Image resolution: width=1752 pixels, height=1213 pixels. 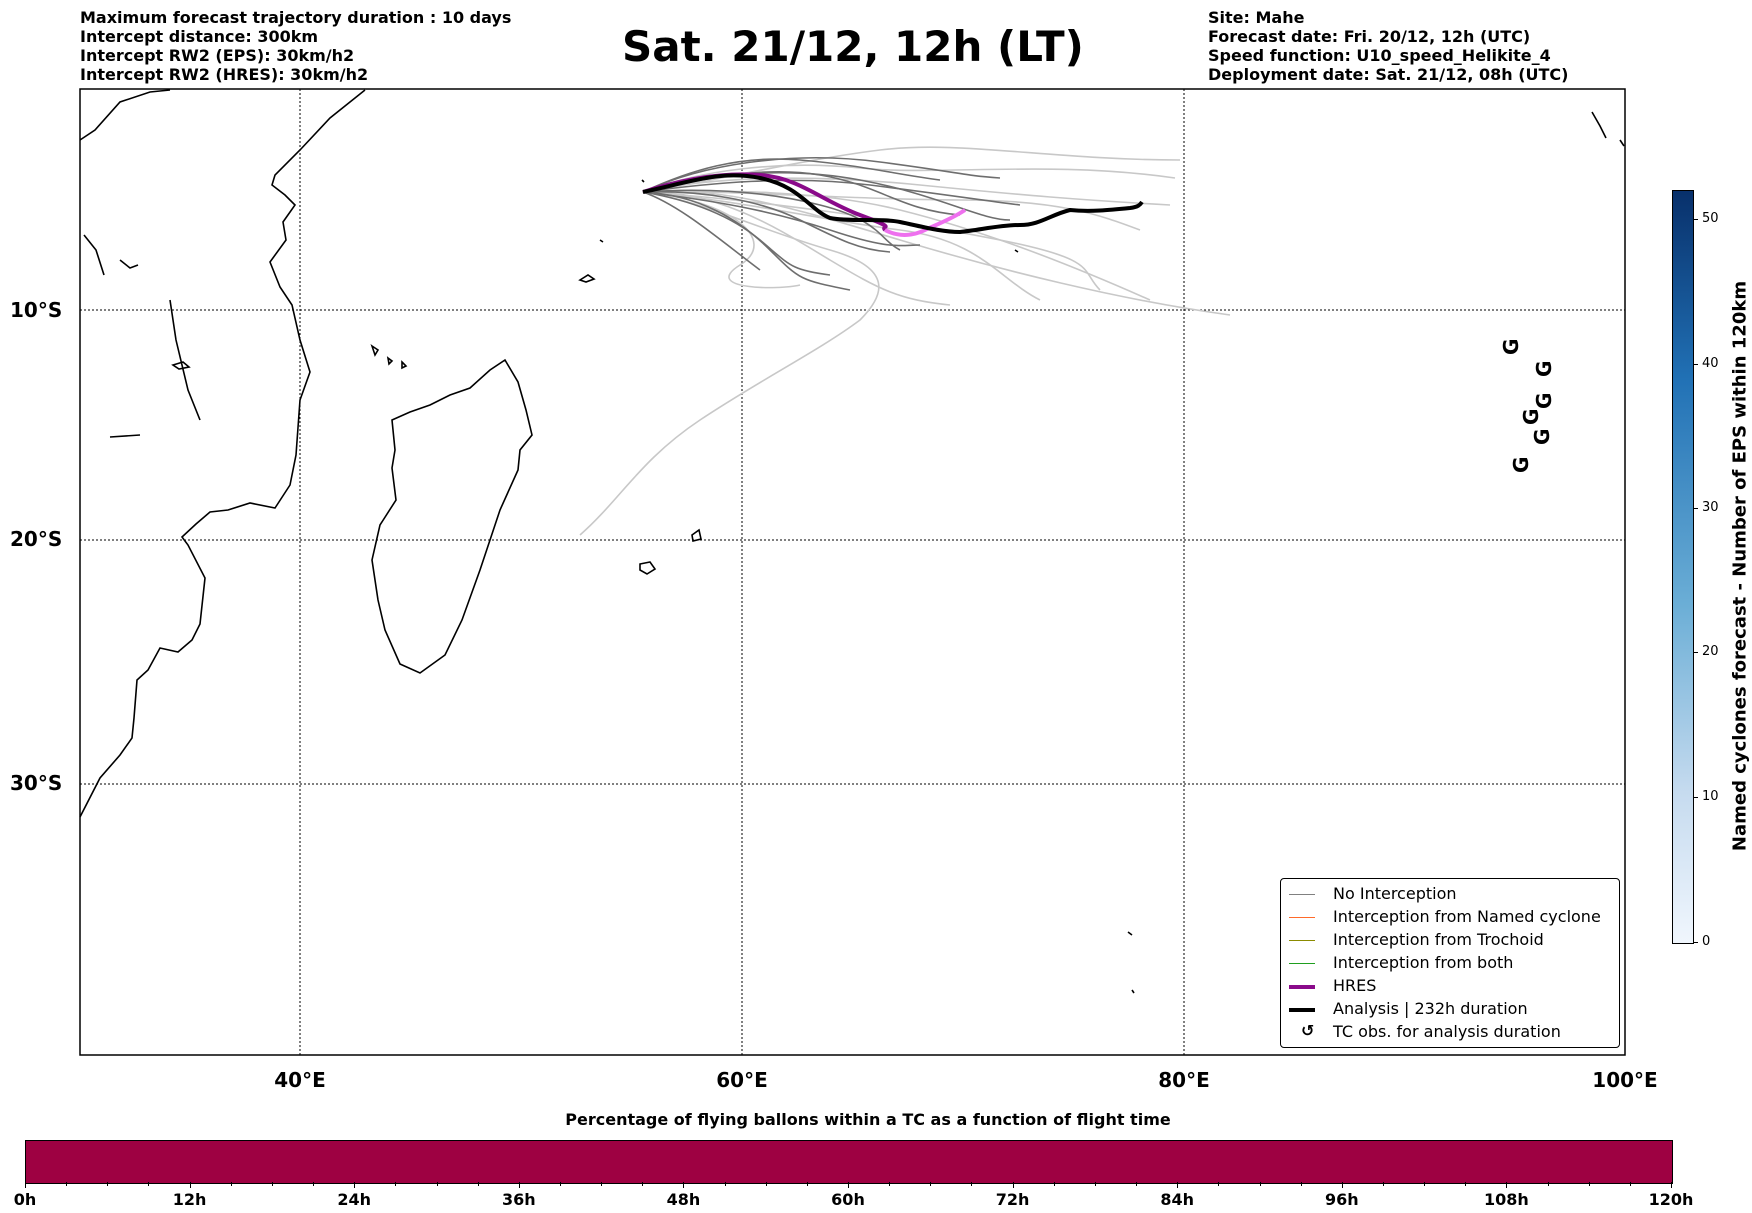 What do you see at coordinates (1012, 1199) in the screenshot?
I see `flight-time-tick-label: 72h` at bounding box center [1012, 1199].